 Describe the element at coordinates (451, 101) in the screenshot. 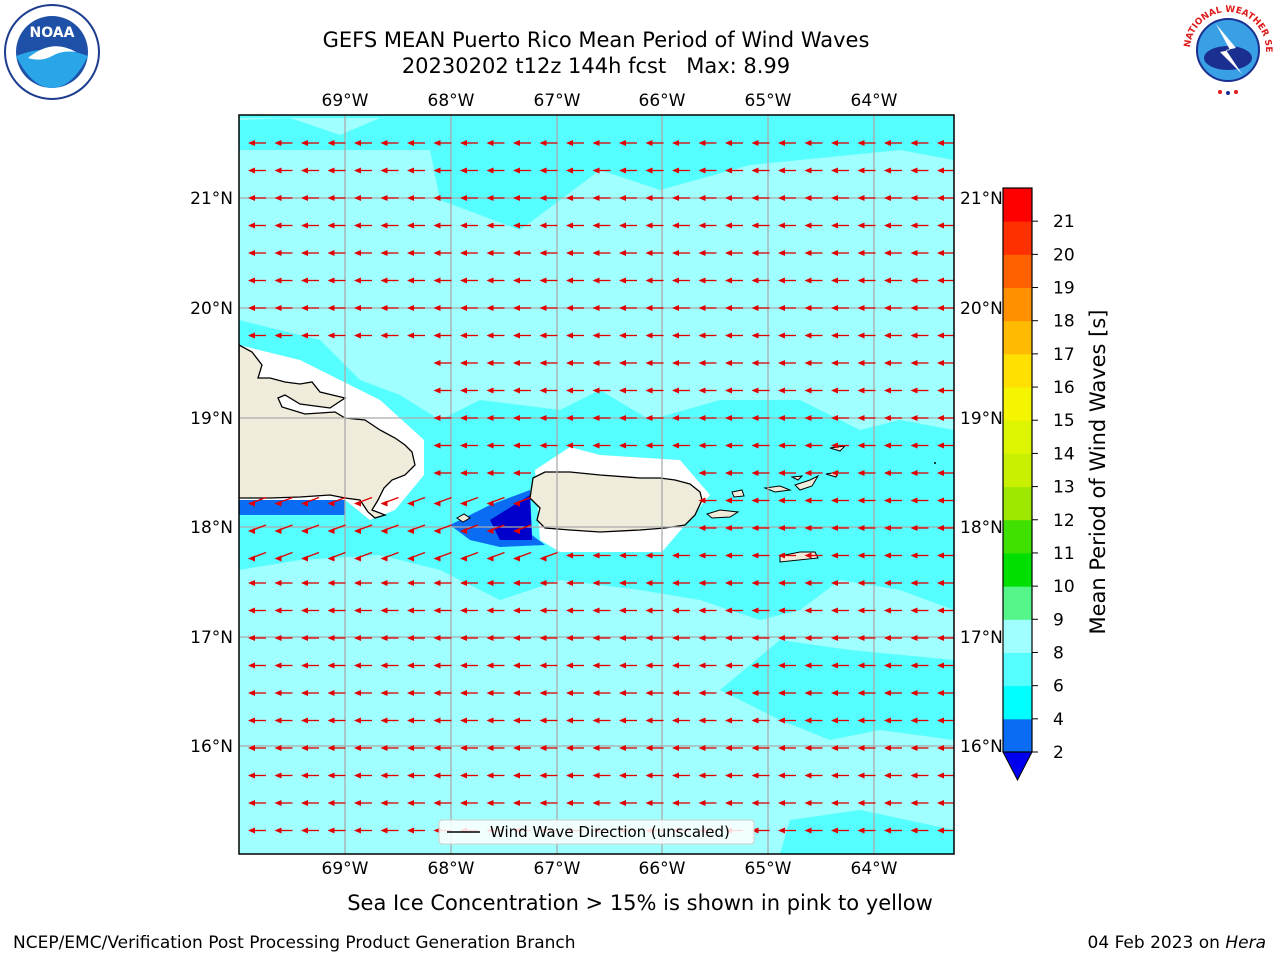

I see `lon-label: 68°W` at that location.